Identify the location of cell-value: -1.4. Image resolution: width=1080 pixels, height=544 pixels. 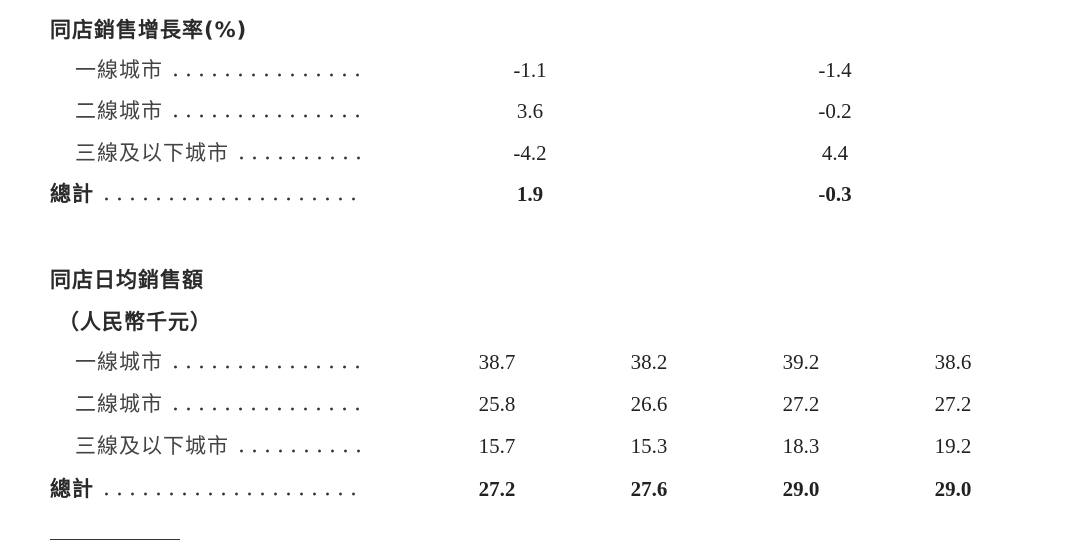
(835, 70).